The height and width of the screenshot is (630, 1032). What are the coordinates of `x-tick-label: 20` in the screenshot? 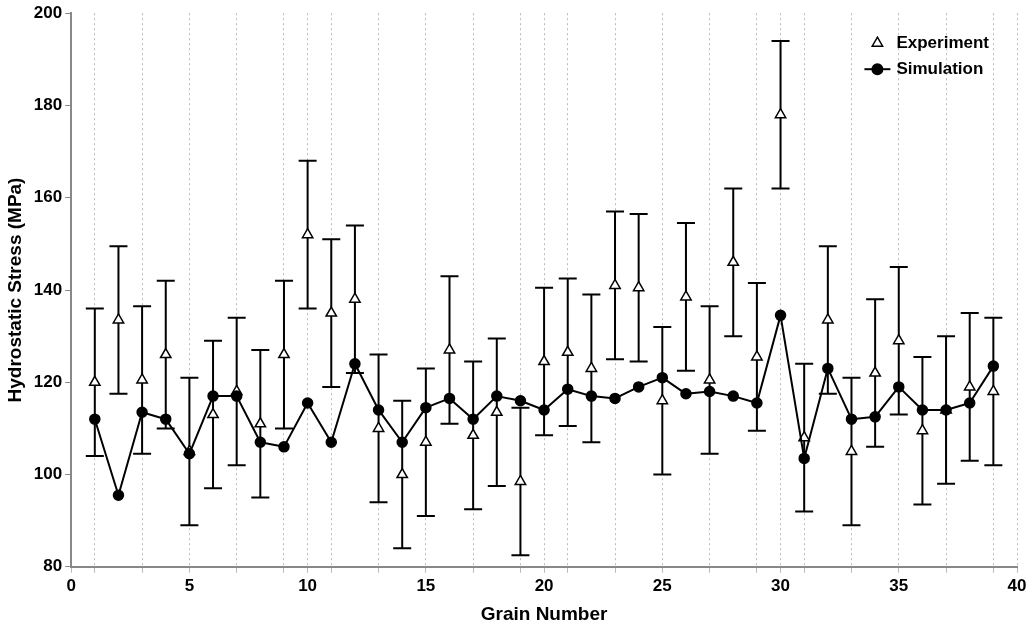 It's located at (544, 585).